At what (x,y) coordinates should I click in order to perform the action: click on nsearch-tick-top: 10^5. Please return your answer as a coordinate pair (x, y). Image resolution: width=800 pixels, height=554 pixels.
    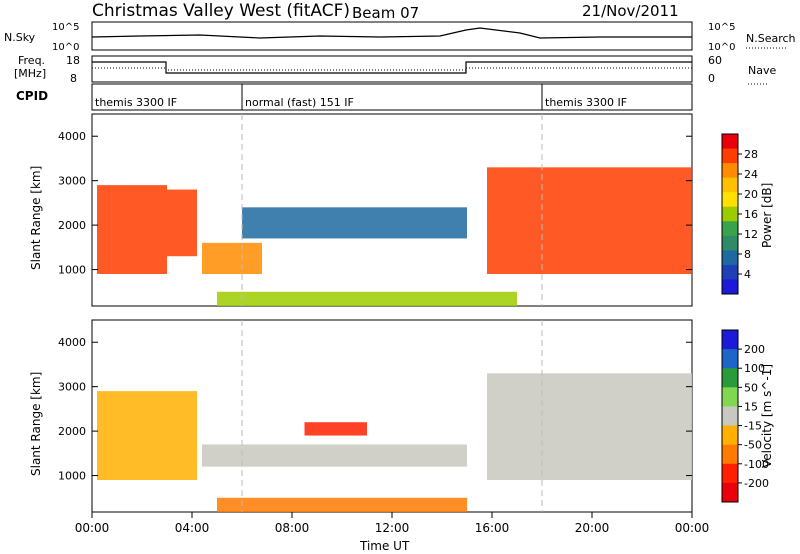
    Looking at the image, I should click on (721, 27).